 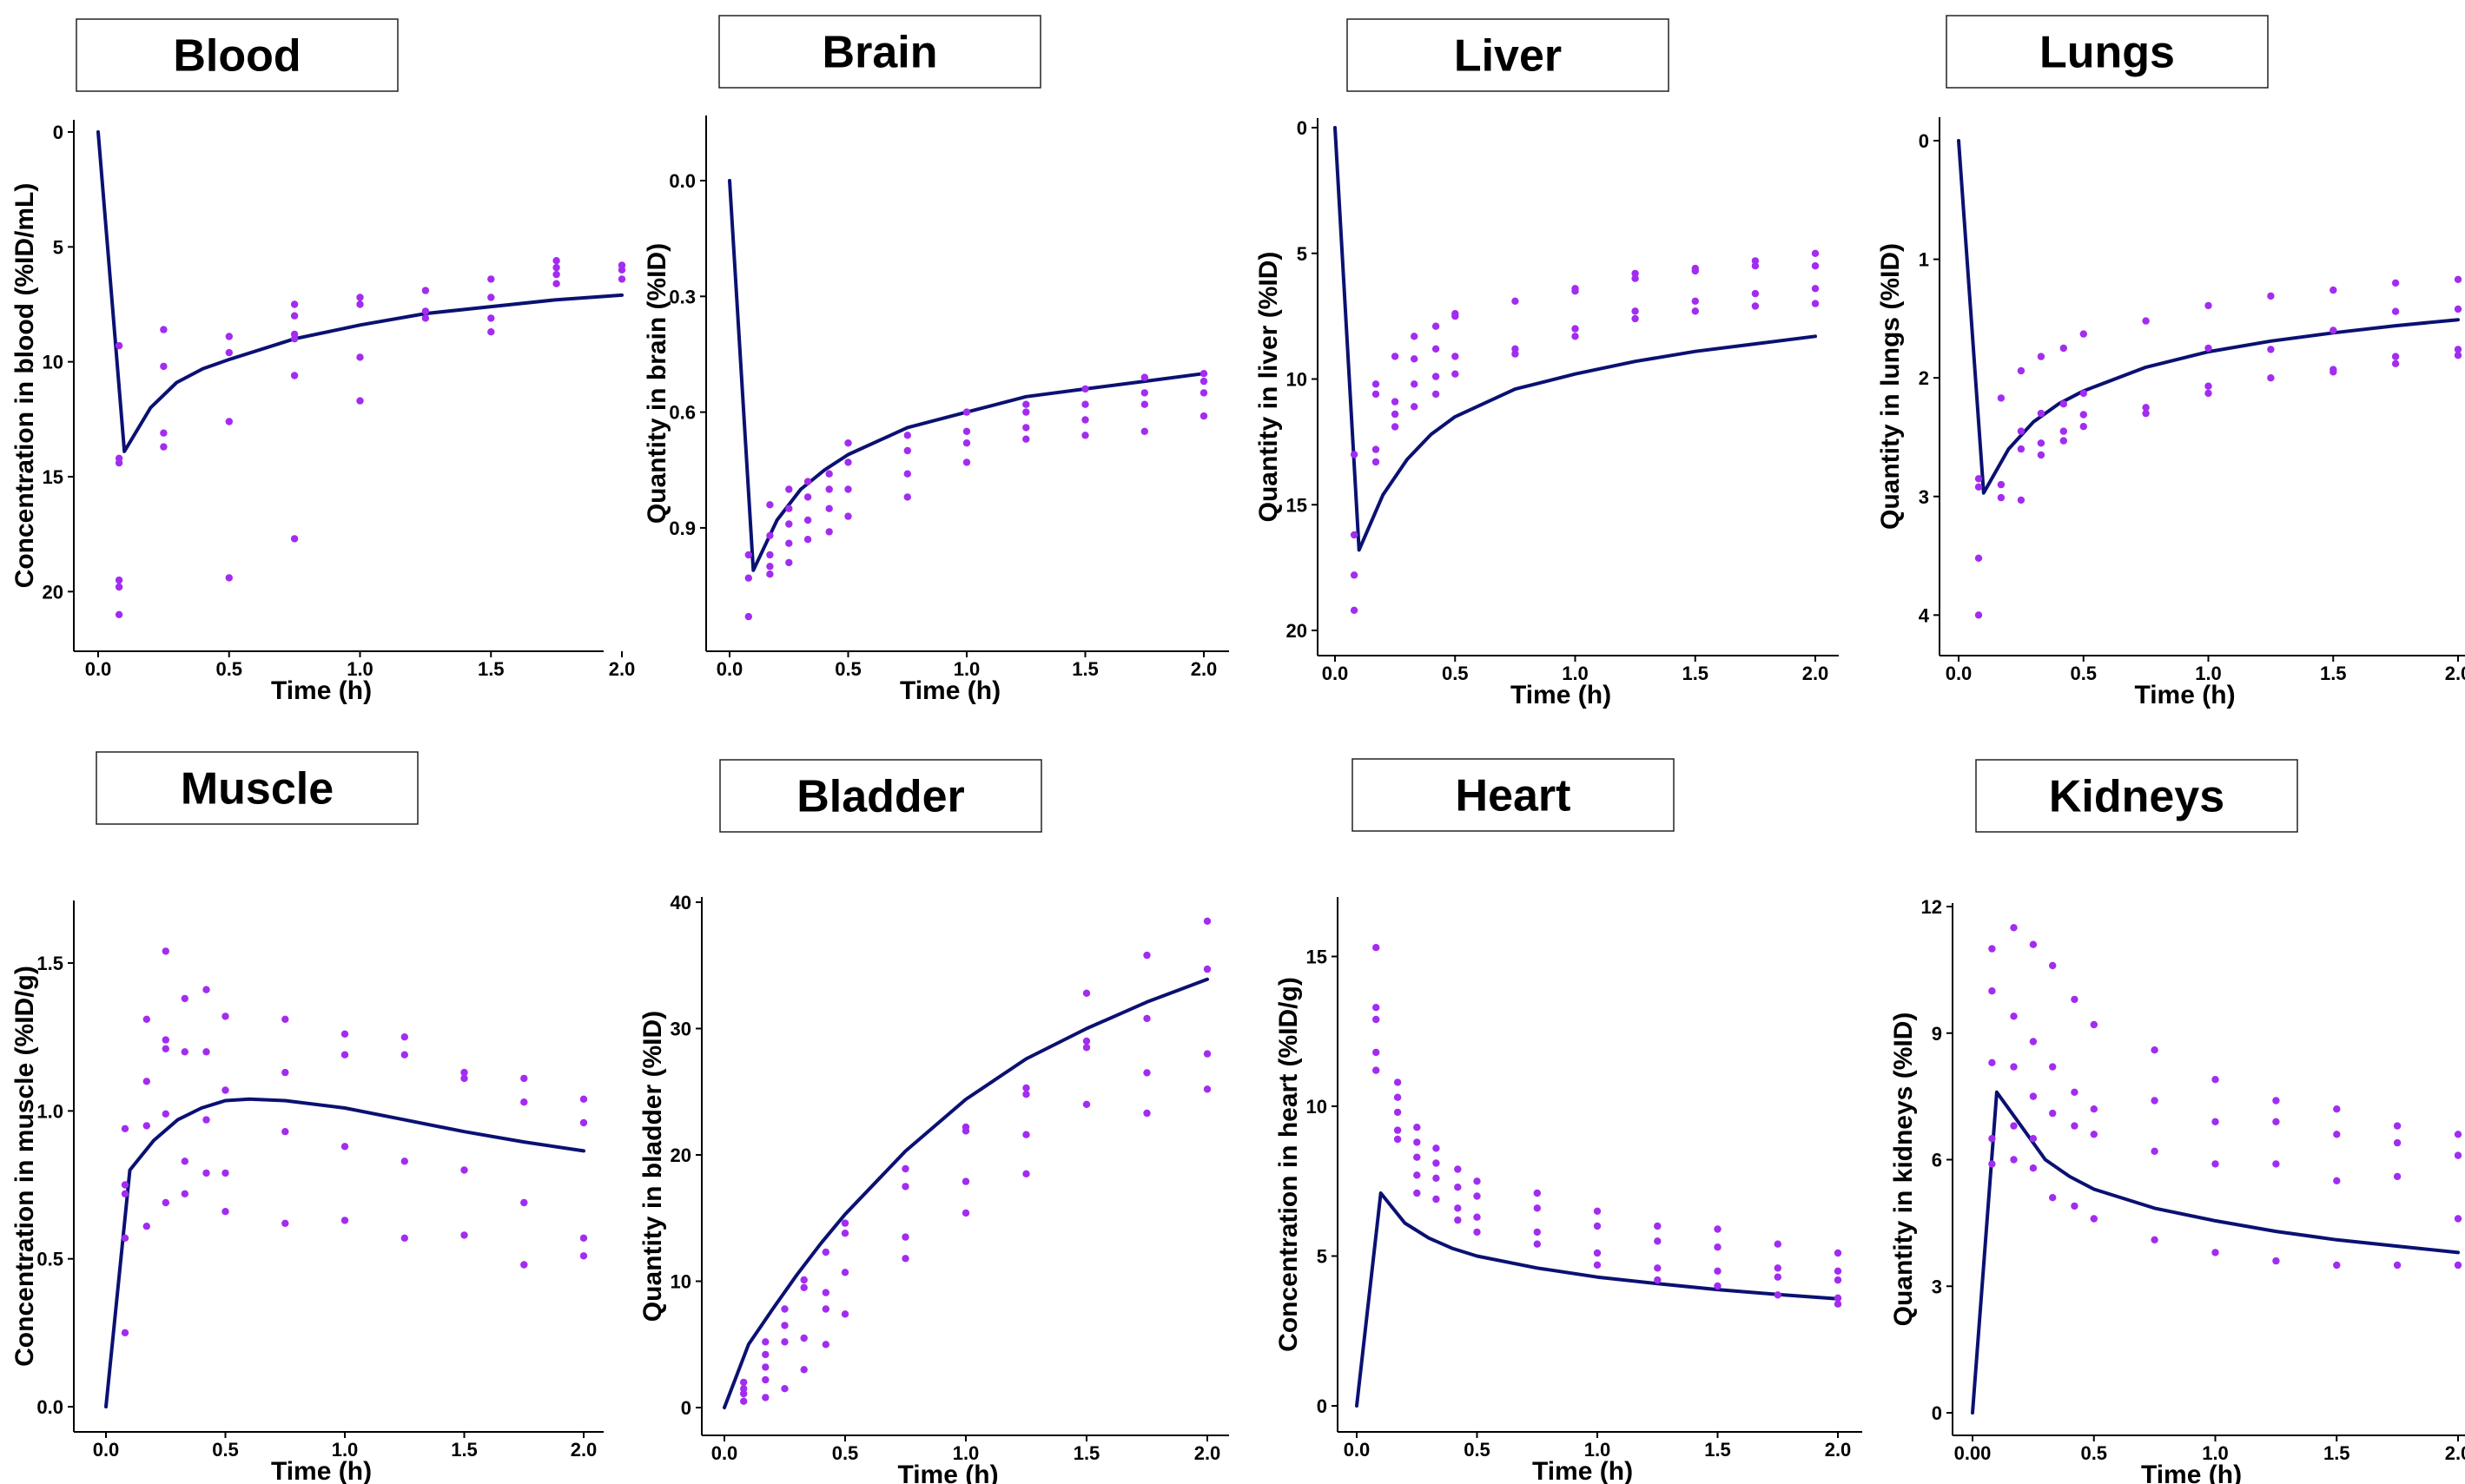 I want to click on y-tick-label: 4, so click(x=1924, y=615).